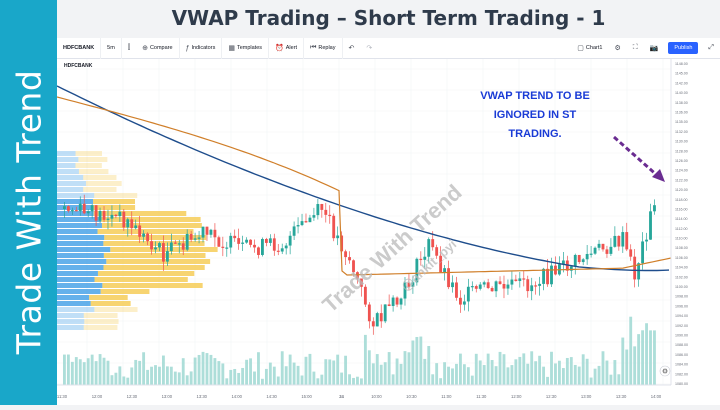 This screenshot has height=410, width=720. I want to click on price-label: 1138.00, so click(681, 103).